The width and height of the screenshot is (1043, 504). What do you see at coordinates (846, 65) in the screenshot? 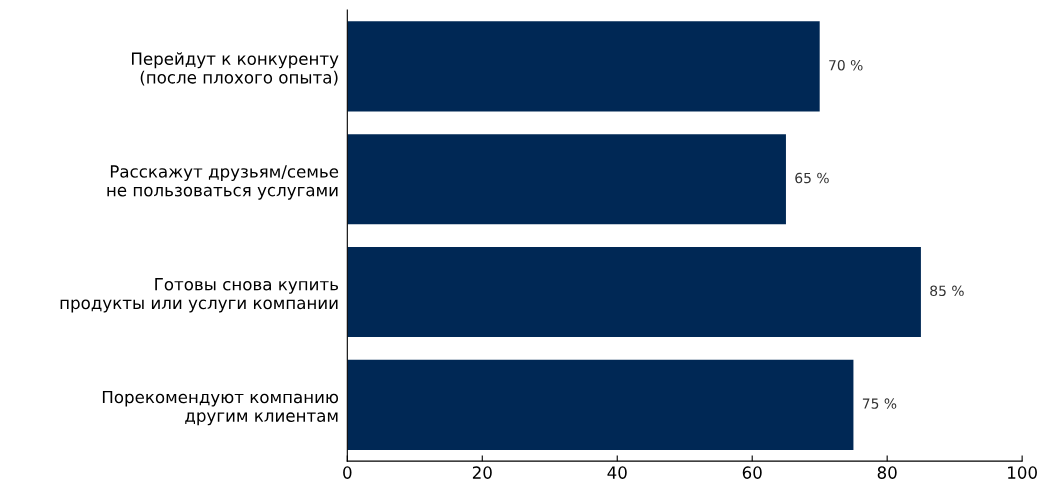
I see `data-label: 70 %` at bounding box center [846, 65].